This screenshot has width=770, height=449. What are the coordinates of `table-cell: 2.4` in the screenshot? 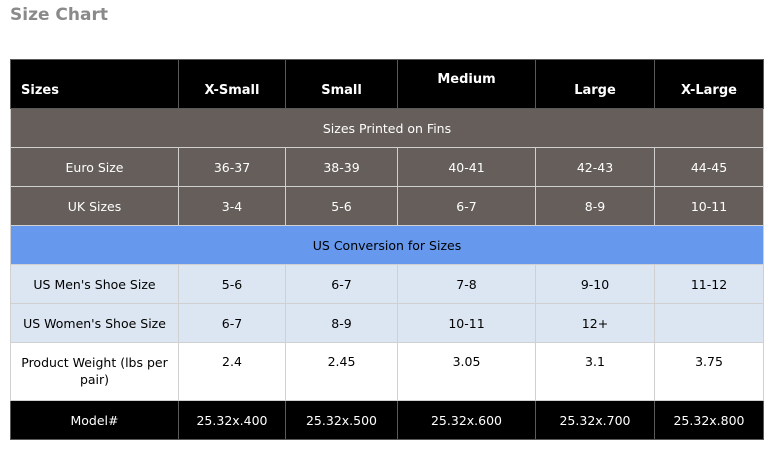 It's located at (232, 371).